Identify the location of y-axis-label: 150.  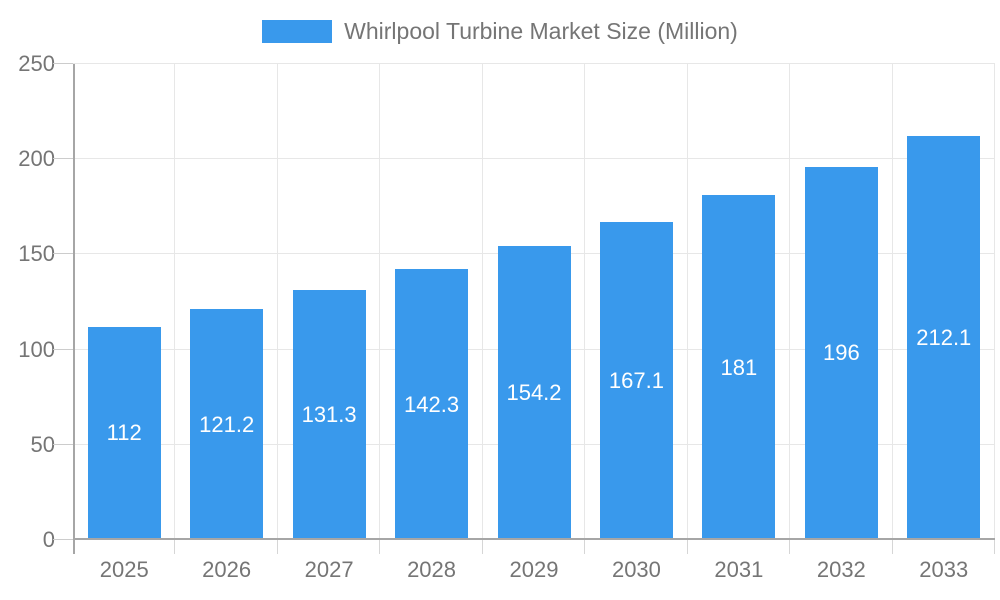
(36, 254).